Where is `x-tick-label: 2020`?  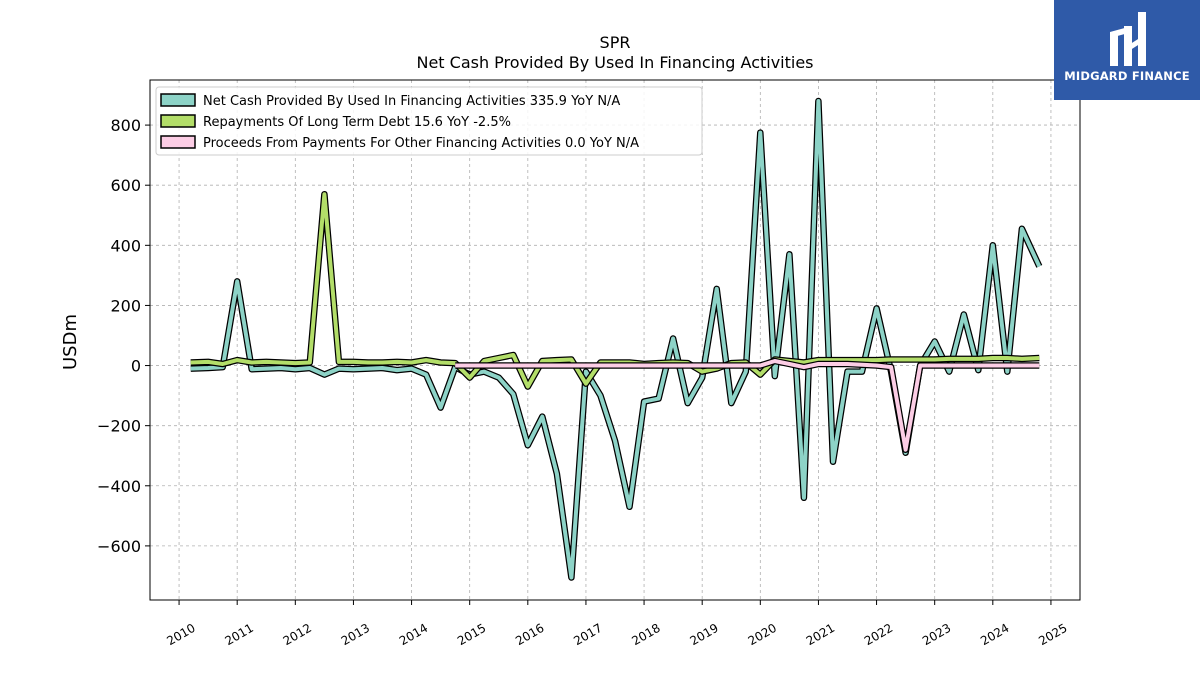 x-tick-label: 2020 is located at coordinates (762, 634).